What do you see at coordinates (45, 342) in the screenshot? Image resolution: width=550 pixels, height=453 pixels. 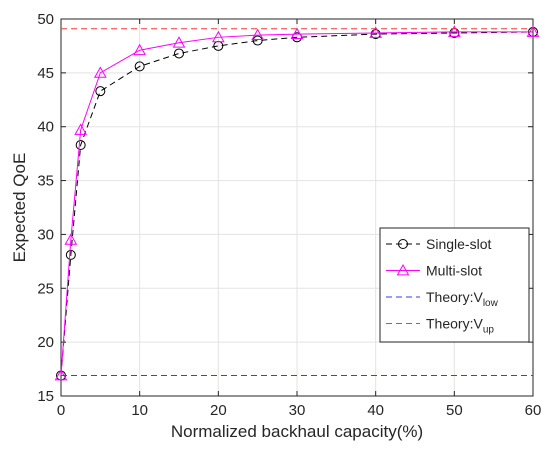 I see `y-tick-label: 20` at bounding box center [45, 342].